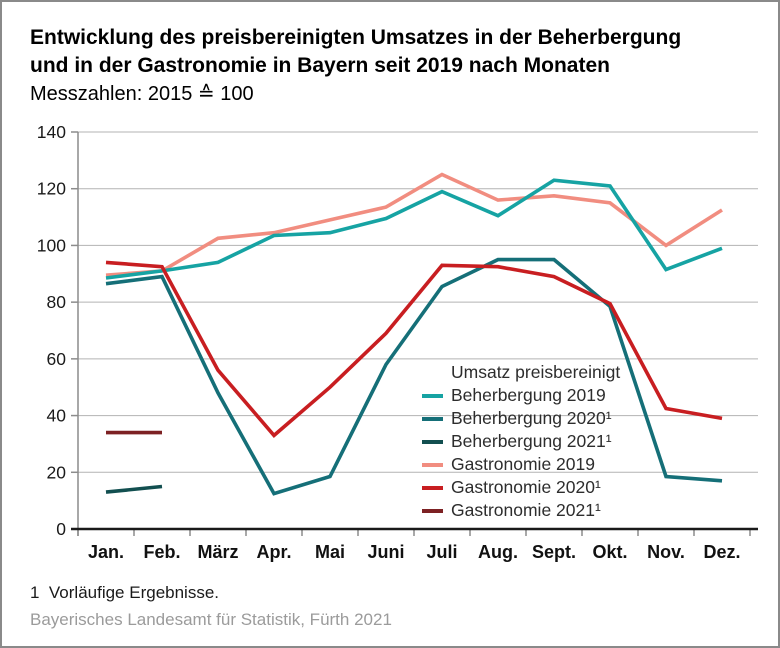 The image size is (780, 648). I want to click on y-axis-label: 20, so click(57, 472).